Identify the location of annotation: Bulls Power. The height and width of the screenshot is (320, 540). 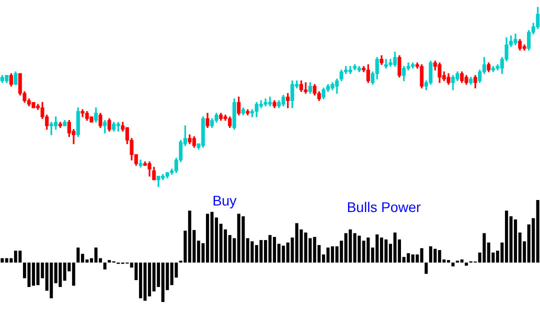
(384, 206).